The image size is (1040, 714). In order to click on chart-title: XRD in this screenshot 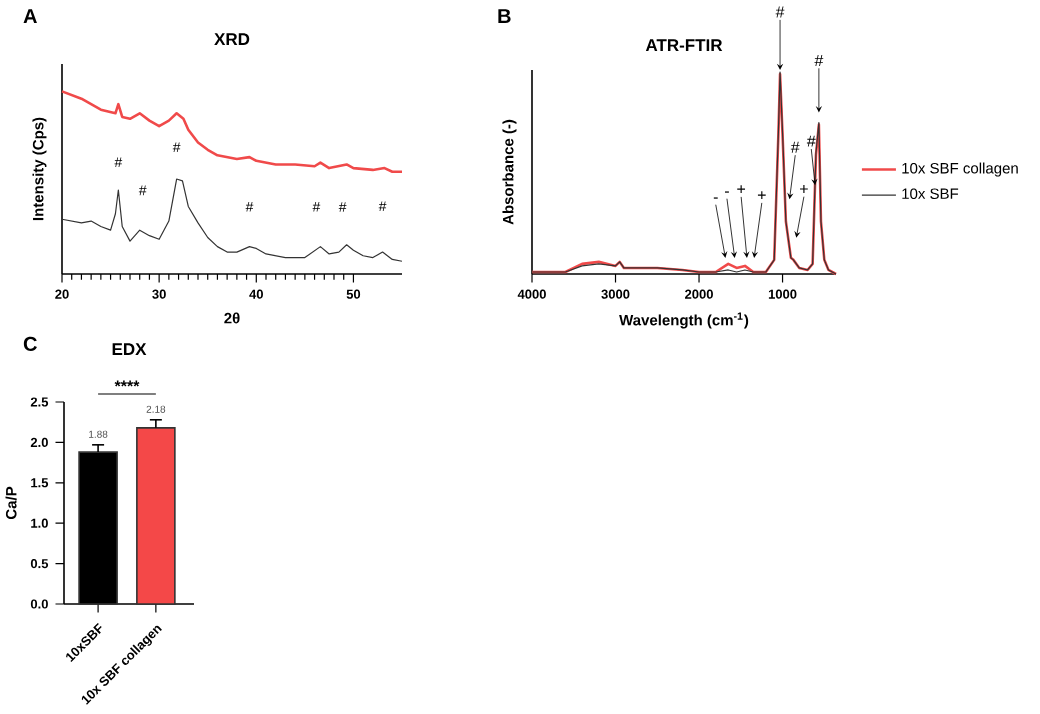, I will do `click(232, 39)`.